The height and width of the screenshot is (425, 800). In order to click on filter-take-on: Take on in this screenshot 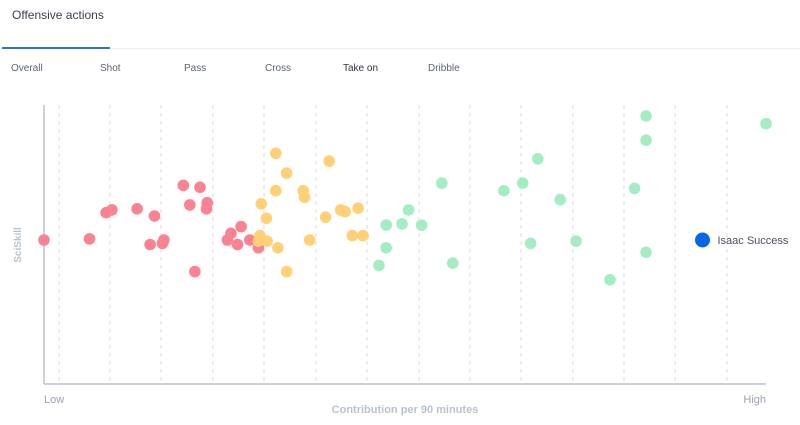, I will do `click(361, 68)`.